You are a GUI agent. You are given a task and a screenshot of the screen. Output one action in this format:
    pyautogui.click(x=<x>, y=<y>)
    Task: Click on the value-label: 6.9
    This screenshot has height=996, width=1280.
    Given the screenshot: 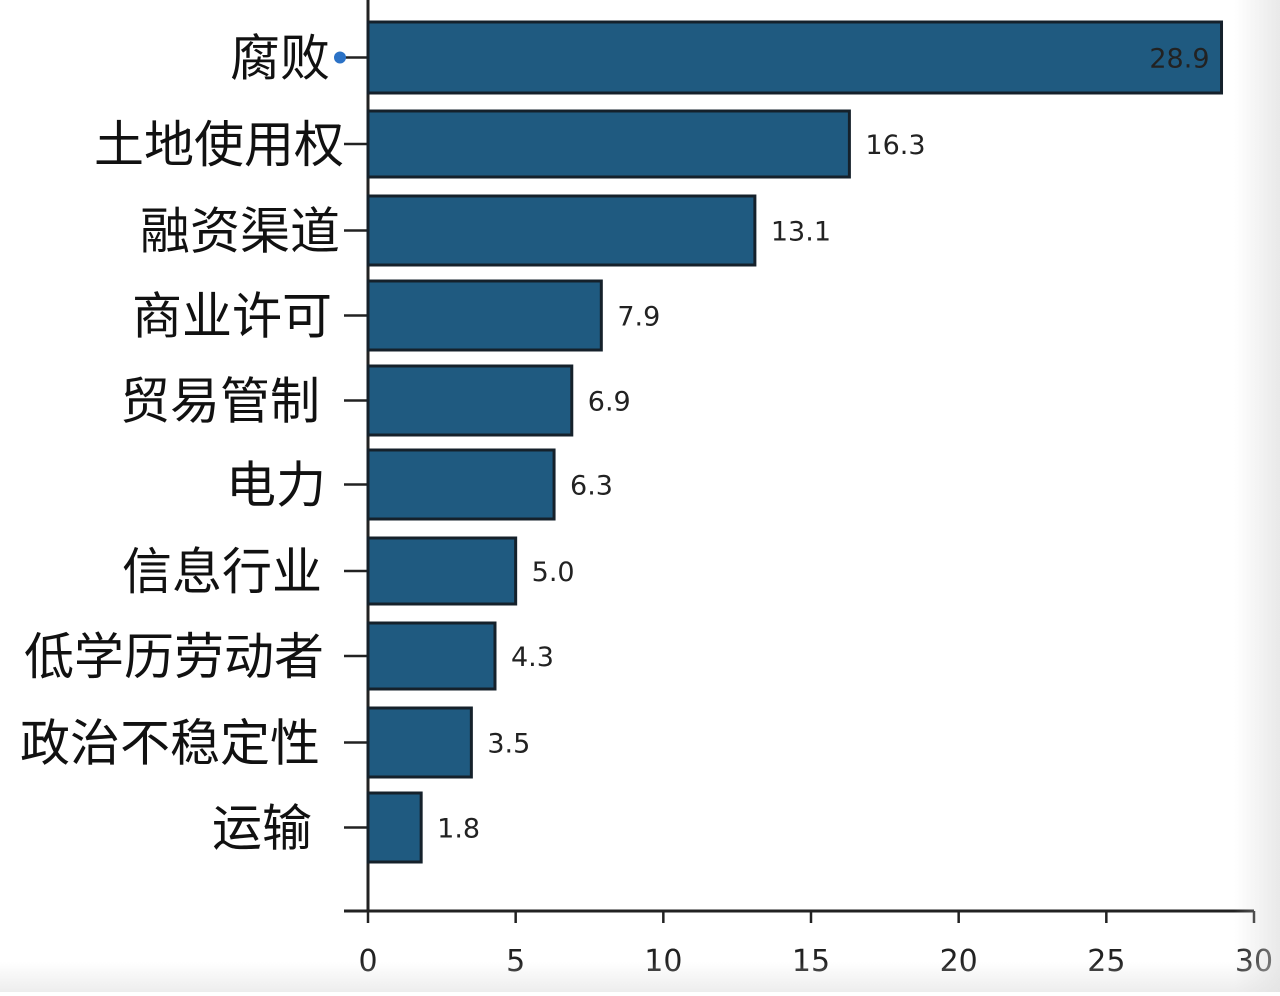 What is the action you would take?
    pyautogui.click(x=609, y=402)
    